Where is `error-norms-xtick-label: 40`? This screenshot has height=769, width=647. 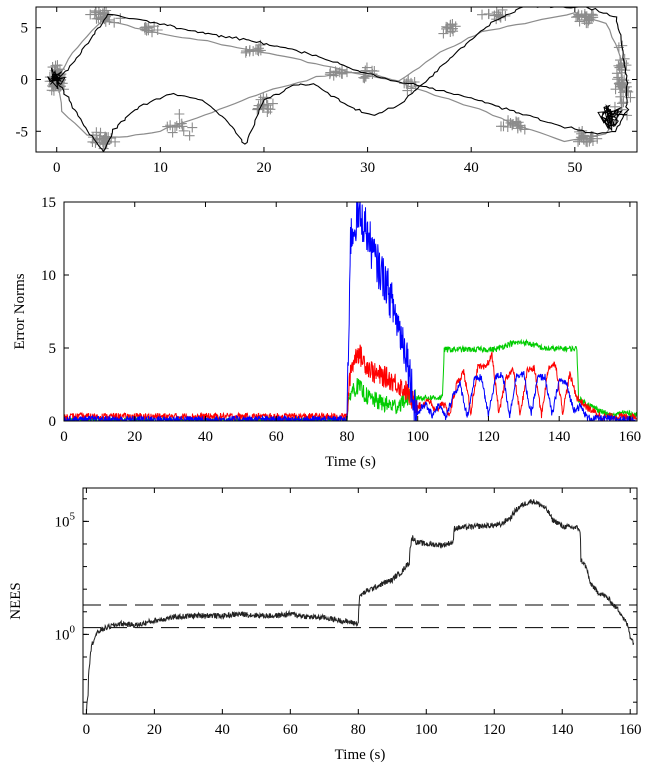 error-norms-xtick-label: 40 is located at coordinates (205, 437).